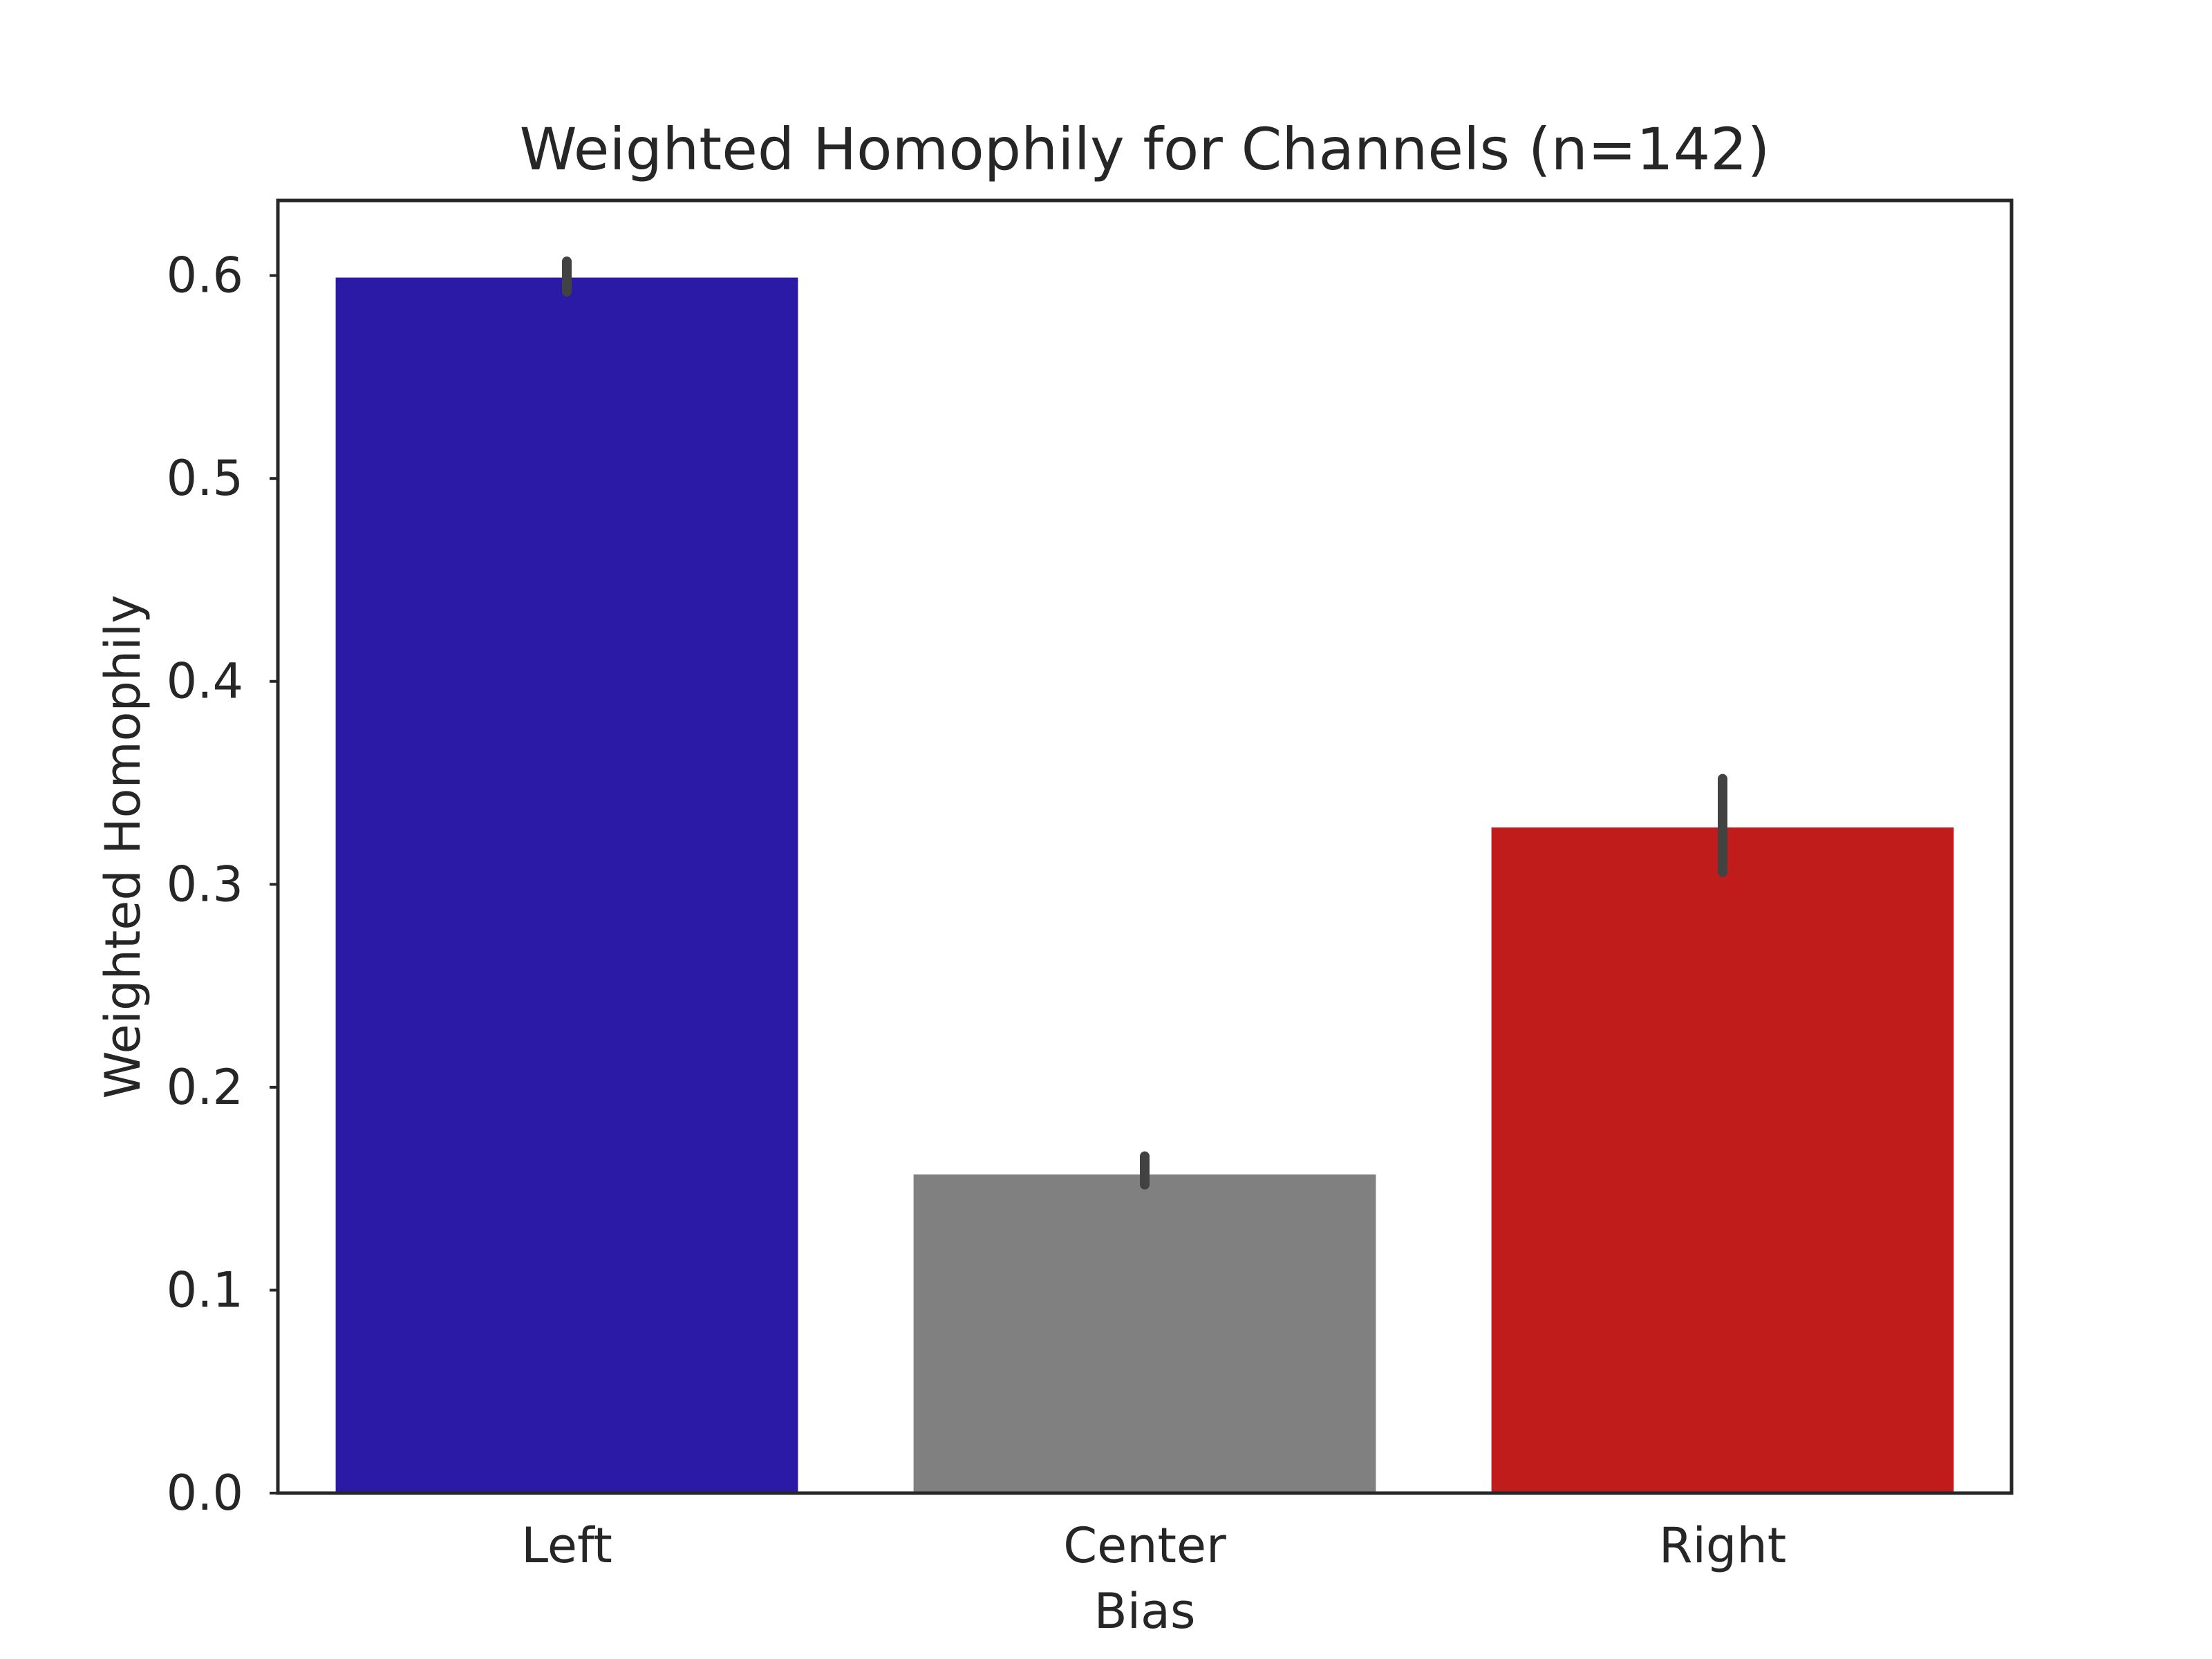  I want to click on chart-title: Weighted Homophily for Channels (n=142), so click(1145, 149).